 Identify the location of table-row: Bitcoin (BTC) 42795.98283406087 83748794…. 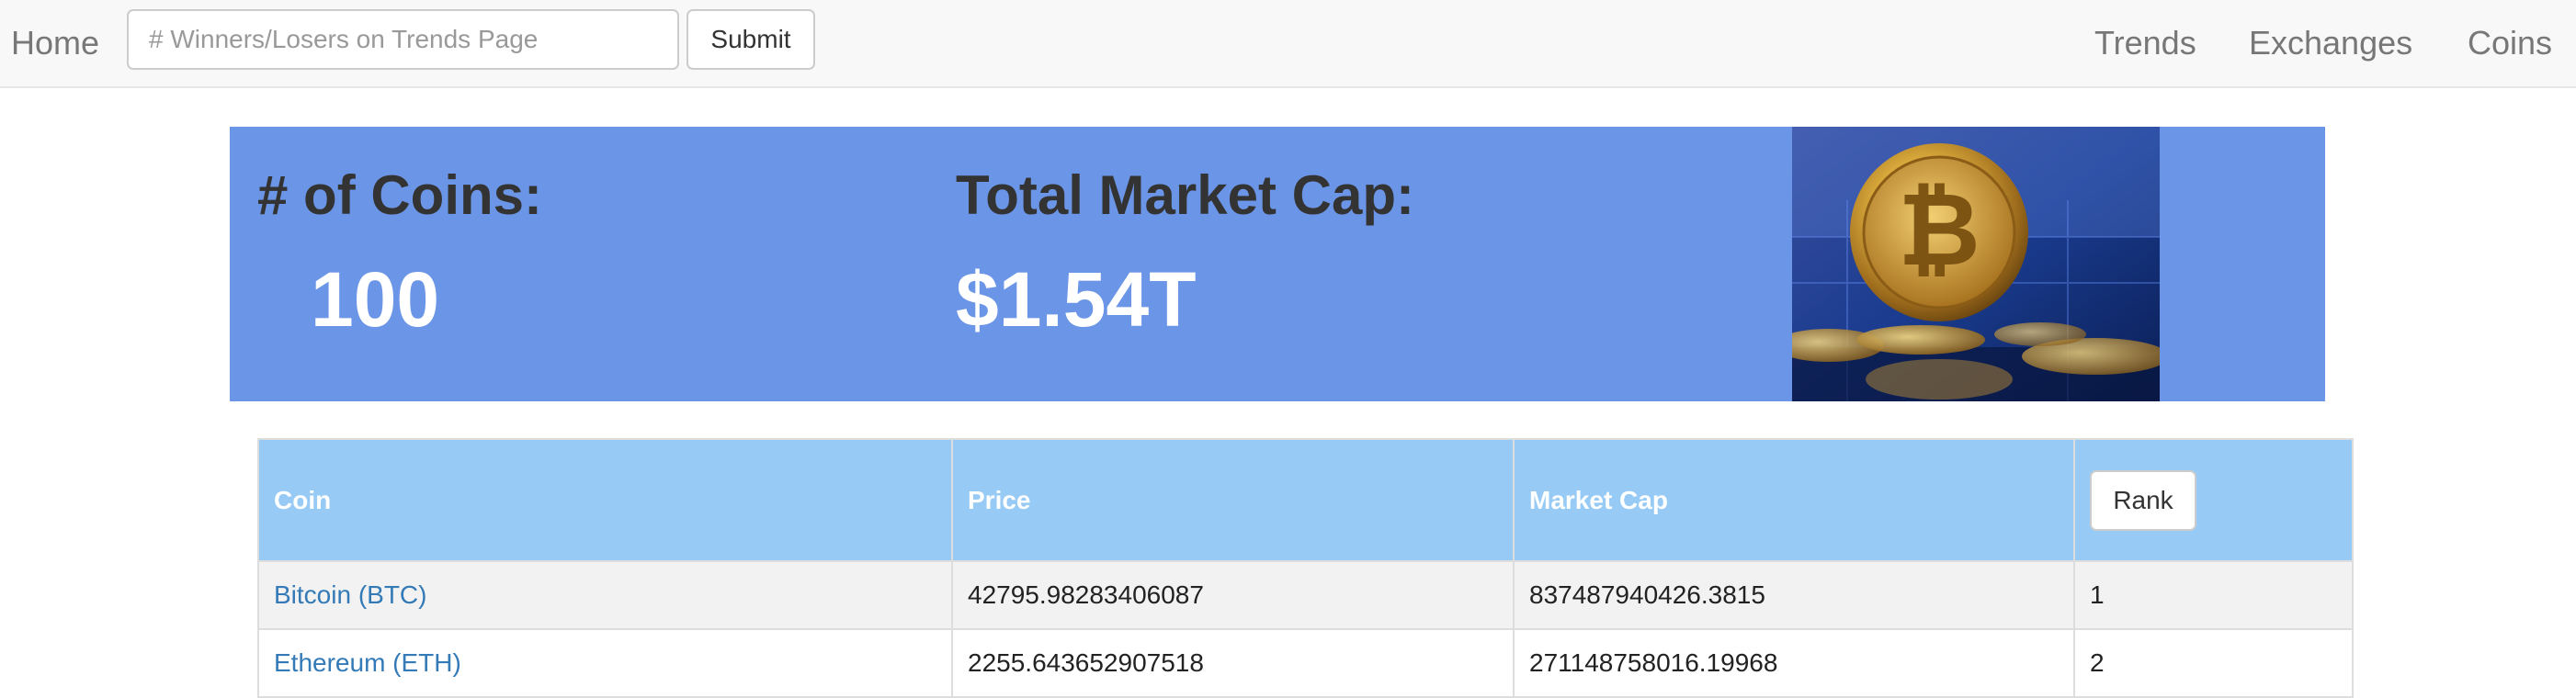
(1305, 595).